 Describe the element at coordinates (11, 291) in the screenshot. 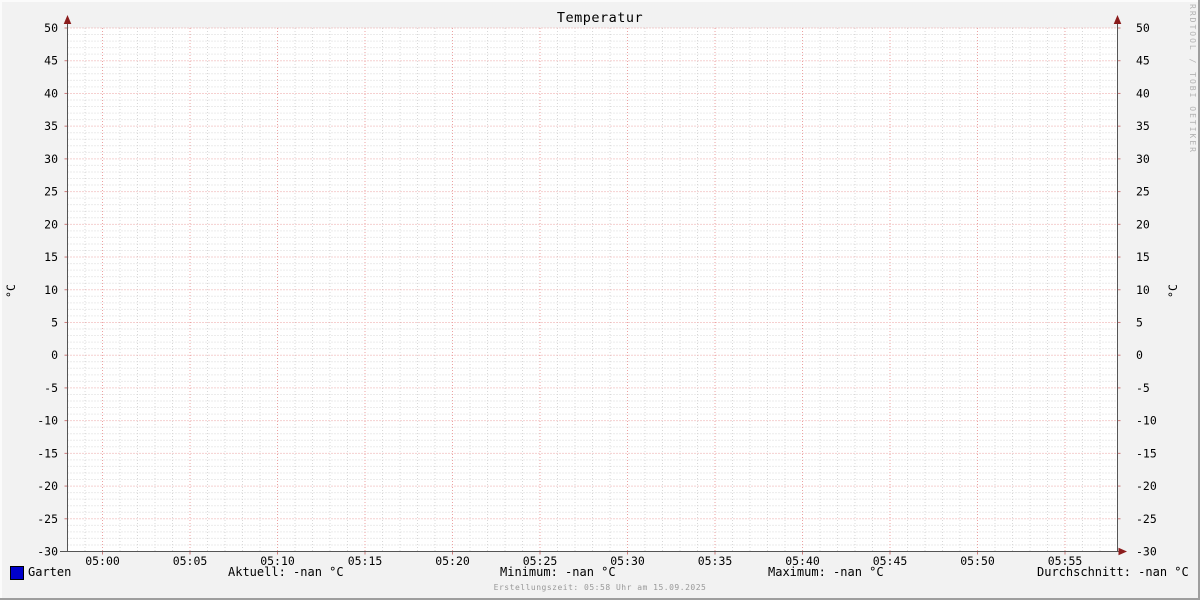

I see `y-axis-unit-left: °C` at that location.